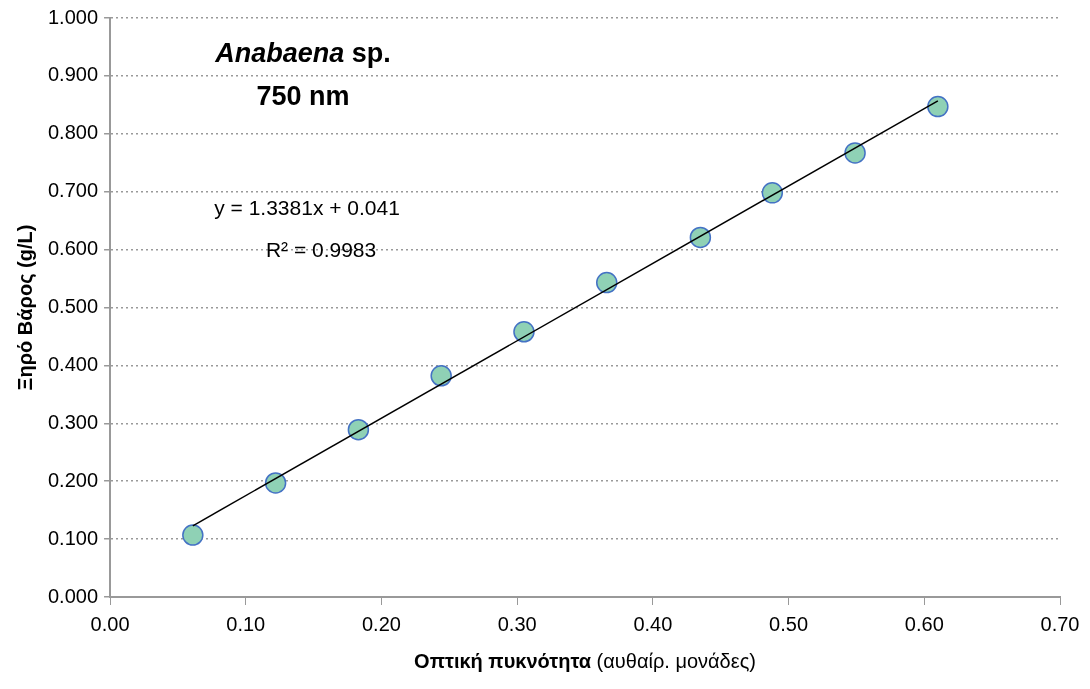  What do you see at coordinates (73, 74) in the screenshot?
I see `y-tick-label: 0.900` at bounding box center [73, 74].